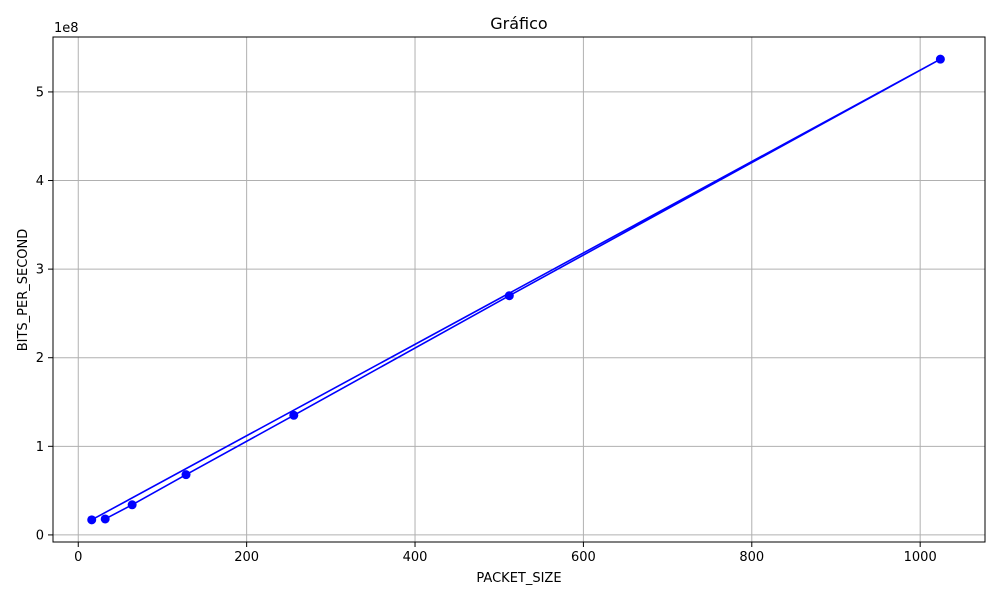 The height and width of the screenshot is (600, 1000). Describe the element at coordinates (44, 314) in the screenshot. I see `y-axis: 0 1 2 3 4 5` at that location.